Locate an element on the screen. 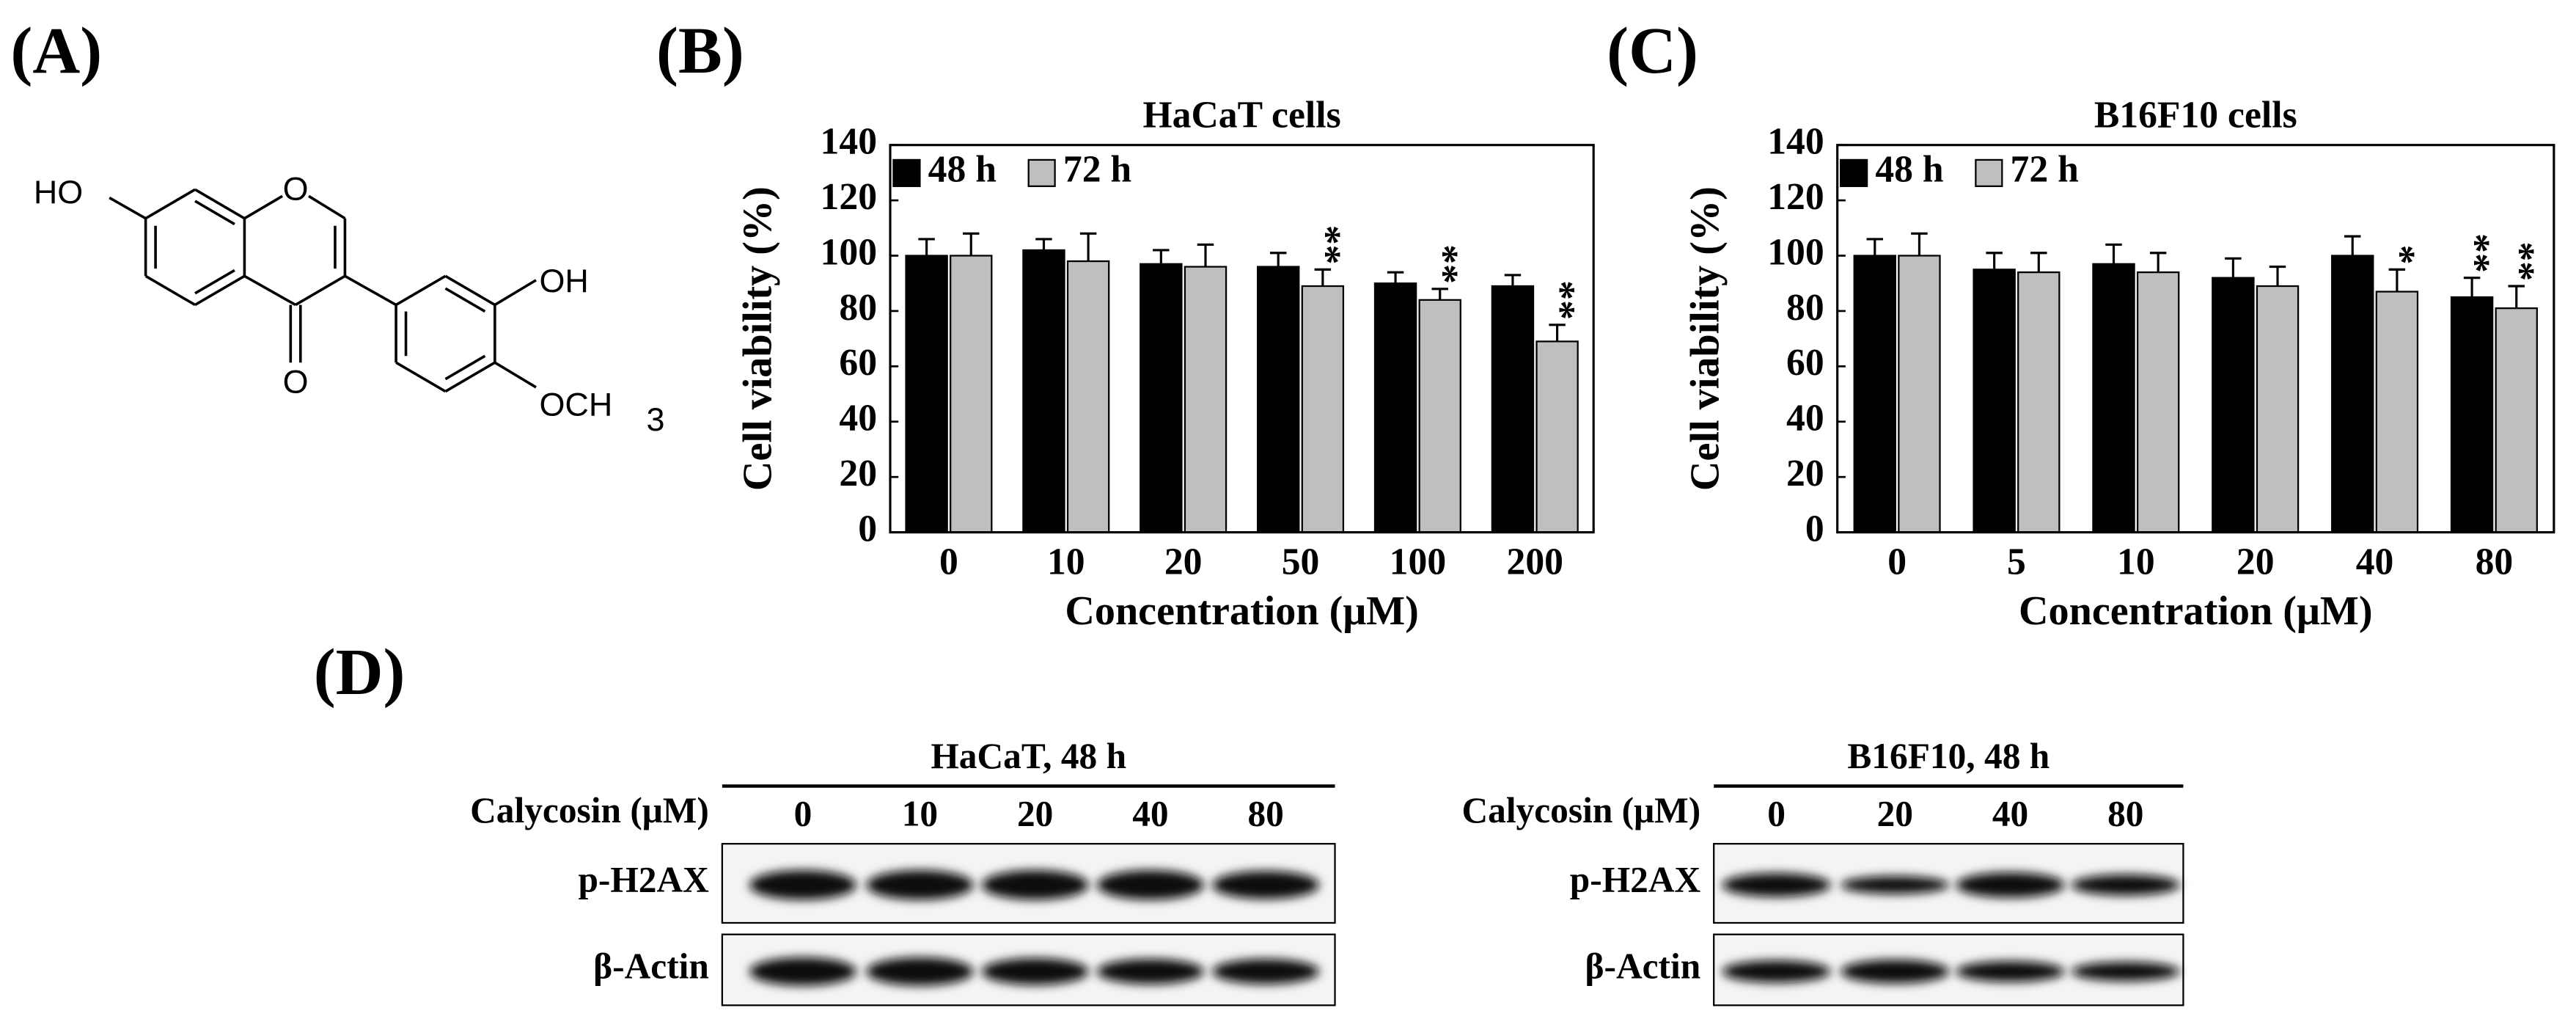 This screenshot has height=1030, width=2576. x-tick-label: 40 is located at coordinates (2375, 561).